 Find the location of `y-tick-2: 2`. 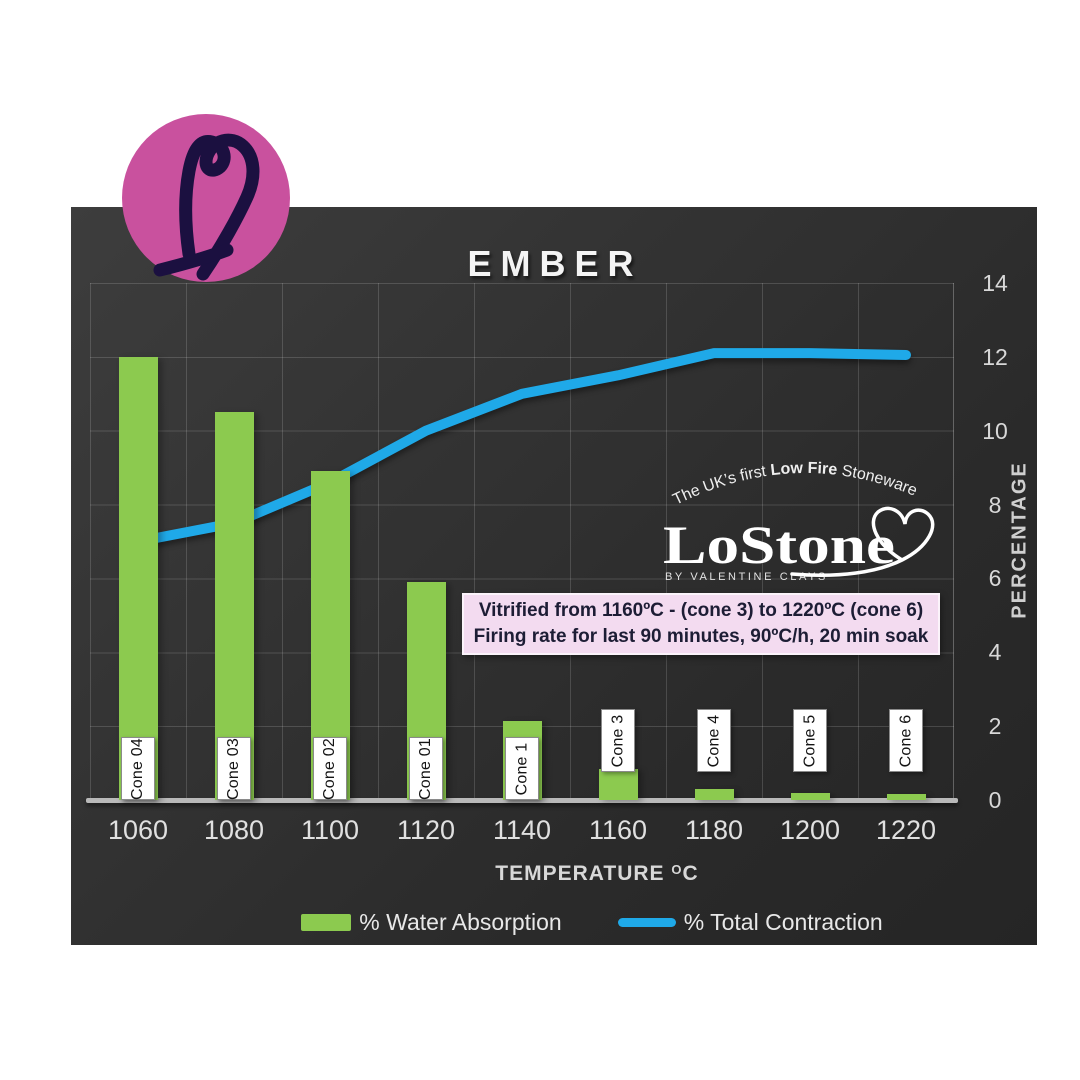

y-tick-2: 2 is located at coordinates (995, 726).